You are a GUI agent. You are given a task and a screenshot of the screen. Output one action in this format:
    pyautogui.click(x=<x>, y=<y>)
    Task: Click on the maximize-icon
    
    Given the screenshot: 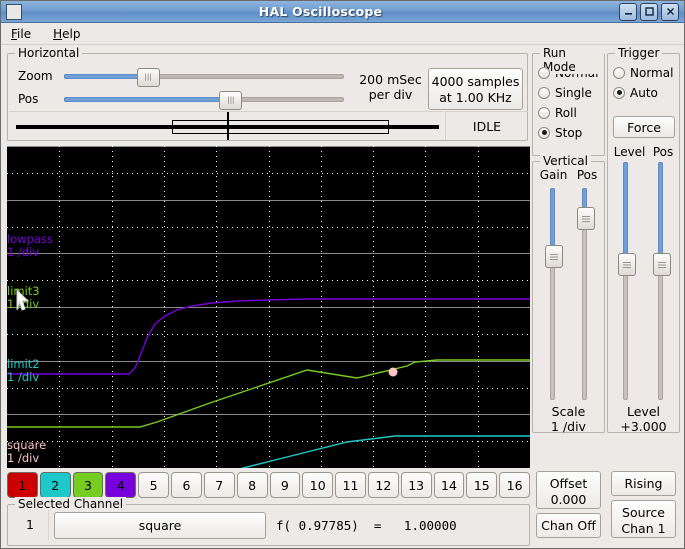 What is the action you would take?
    pyautogui.click(x=649, y=11)
    